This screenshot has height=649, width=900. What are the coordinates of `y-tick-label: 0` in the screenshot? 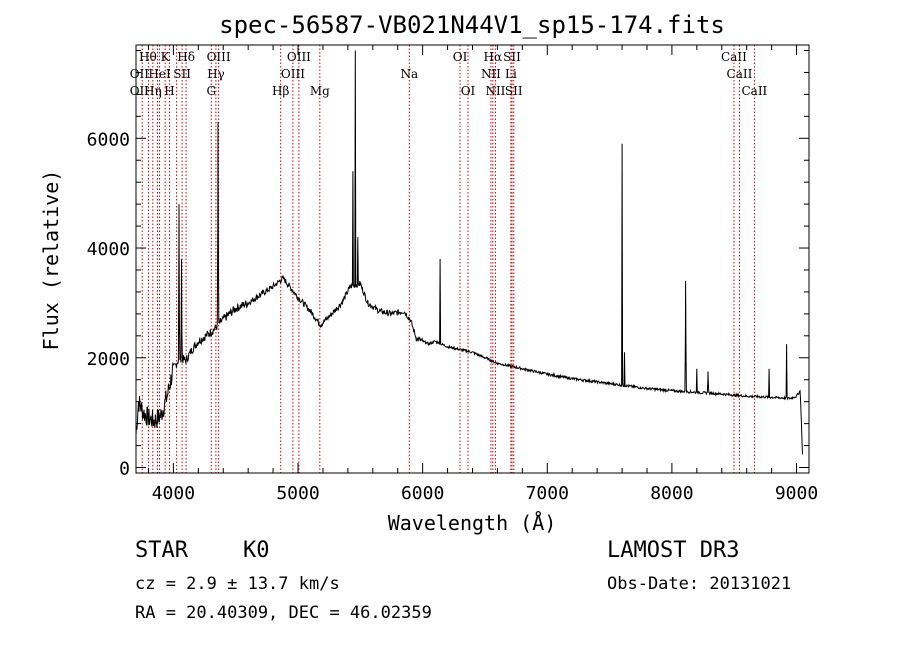 It's located at (124, 469).